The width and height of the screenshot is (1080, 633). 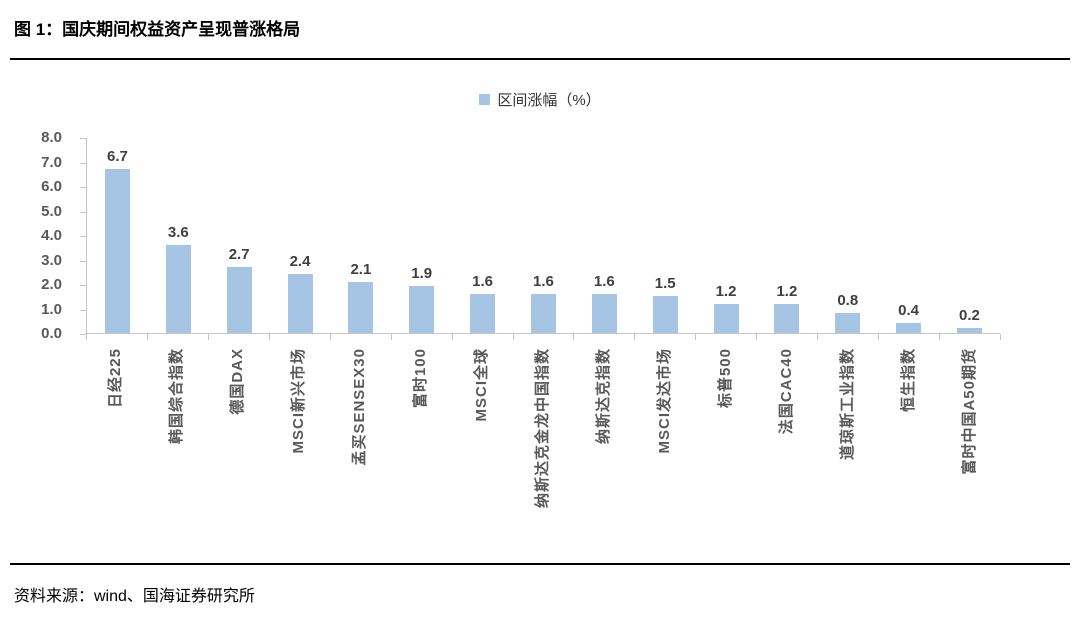 What do you see at coordinates (543, 428) in the screenshot?
I see `x-axis-label: 纳斯达克金龙中国指数` at bounding box center [543, 428].